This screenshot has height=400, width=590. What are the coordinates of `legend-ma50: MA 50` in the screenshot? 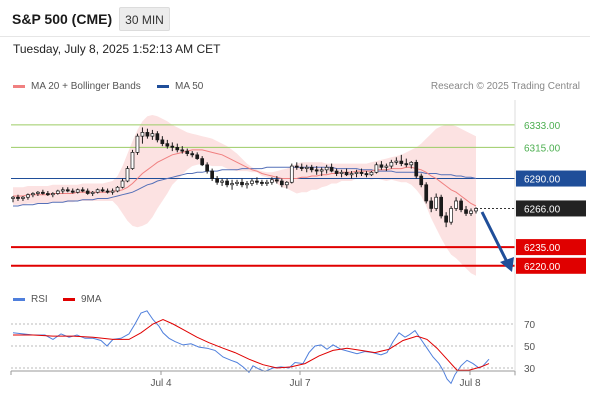 It's located at (180, 86).